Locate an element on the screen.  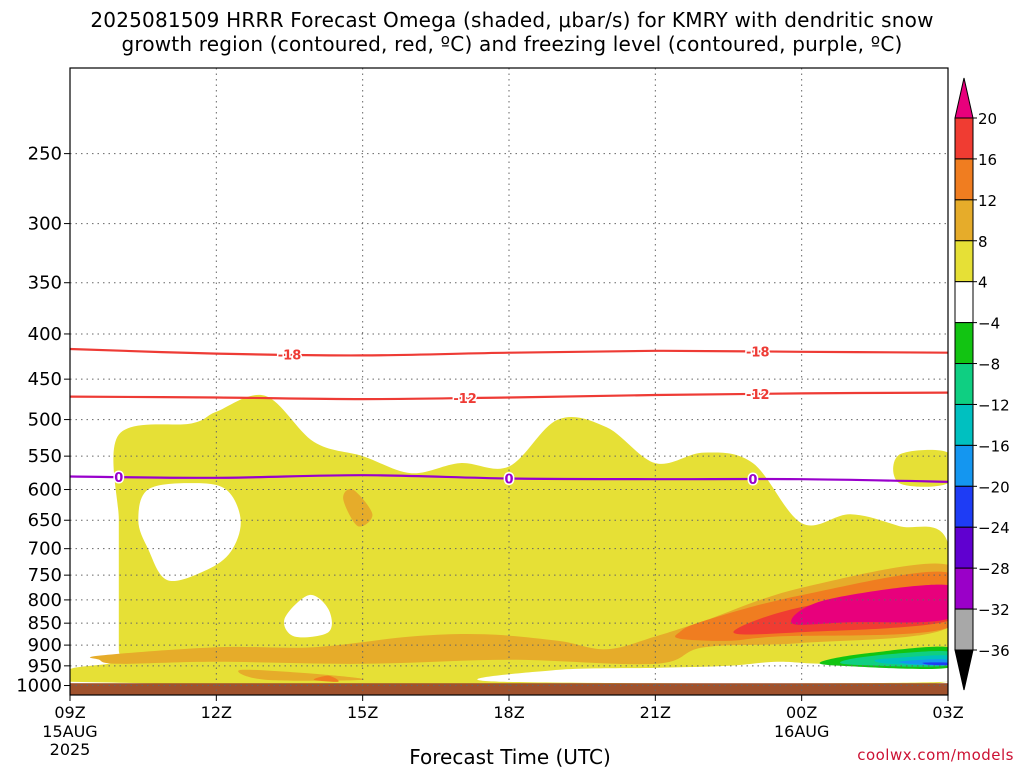
y-tick-label: 800 is located at coordinates (45, 600).